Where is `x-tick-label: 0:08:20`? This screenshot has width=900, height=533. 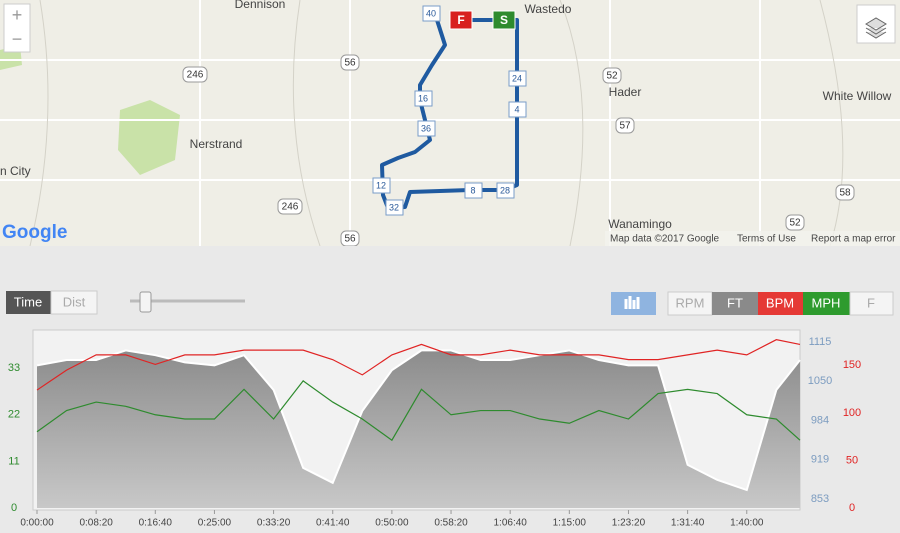
x-tick-label: 0:08:20 is located at coordinates (96, 523).